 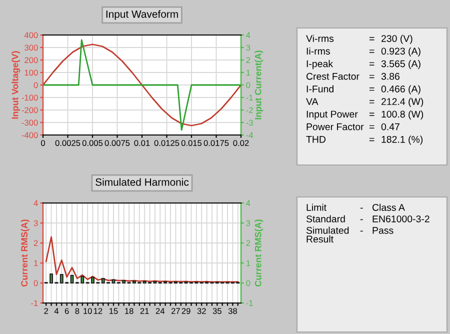 What do you see at coordinates (36, 203) in the screenshot?
I see `y-tick-label: 4` at bounding box center [36, 203].